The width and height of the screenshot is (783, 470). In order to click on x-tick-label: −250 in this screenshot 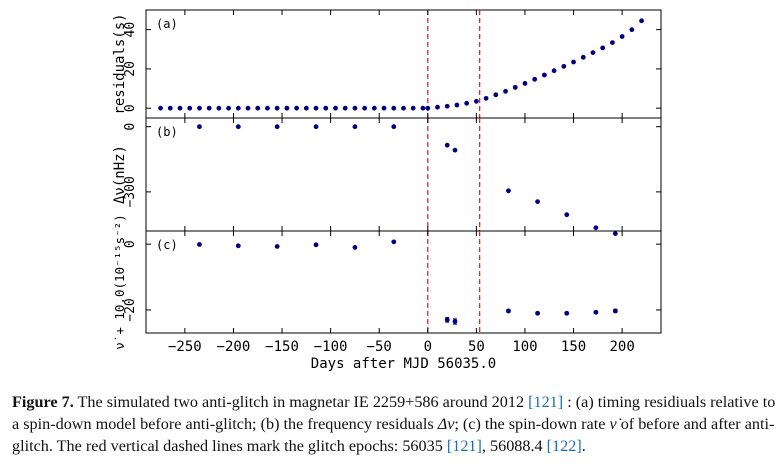, I will do `click(185, 347)`.